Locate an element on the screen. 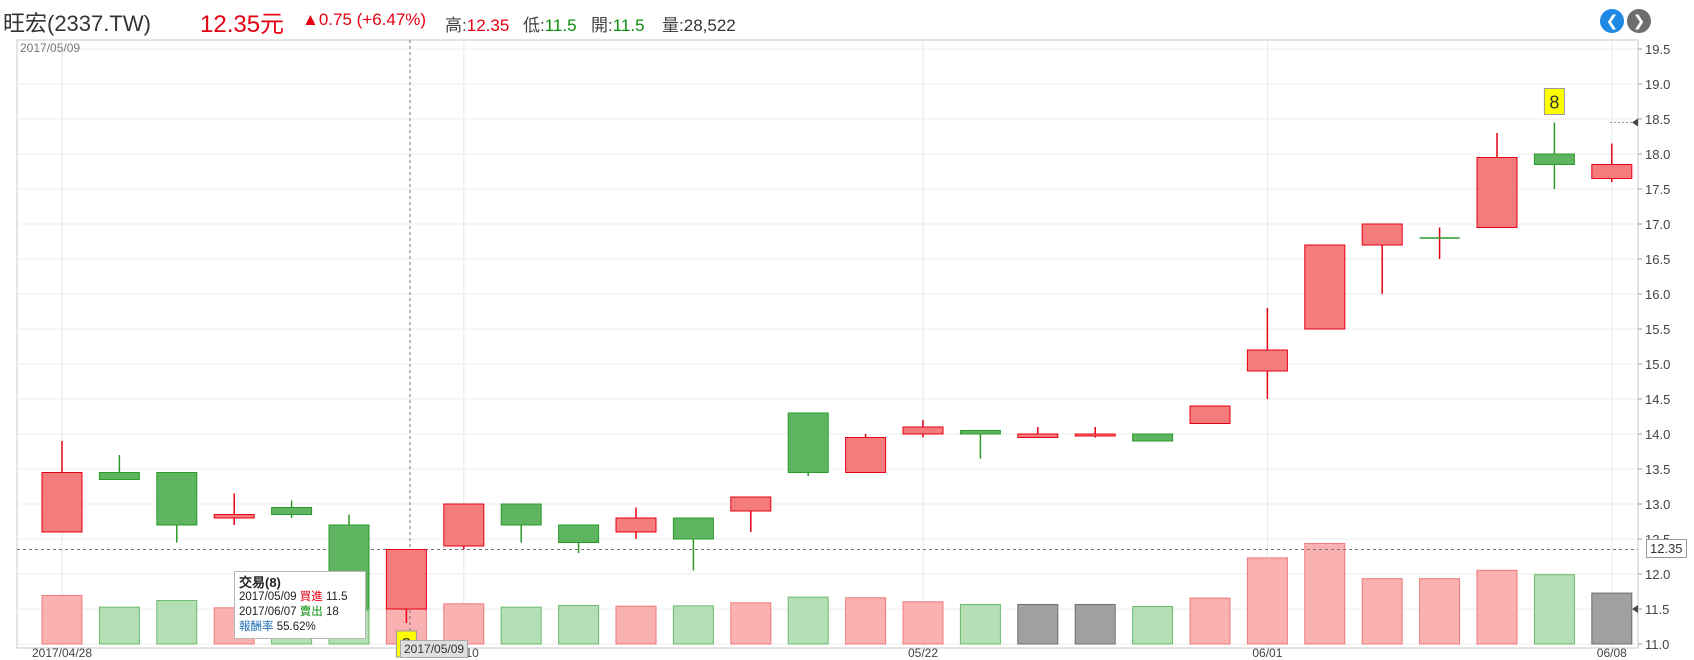  tooltip-sell-row: 2017/06/07 賣出 18 is located at coordinates (300, 612).